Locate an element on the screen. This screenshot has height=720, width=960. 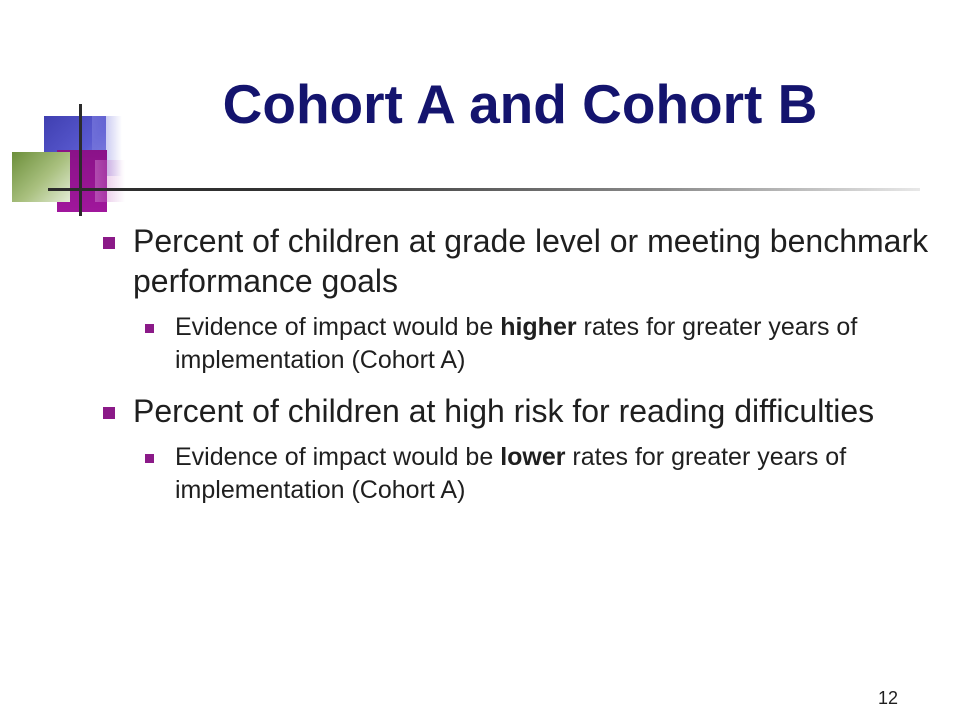
decor-vertical-line is located at coordinates (80, 160).